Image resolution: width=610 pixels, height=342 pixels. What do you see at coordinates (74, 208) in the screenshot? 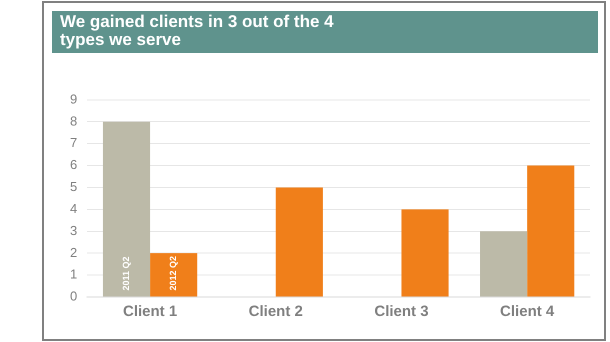
I see `y-tick-label: 4` at bounding box center [74, 208].